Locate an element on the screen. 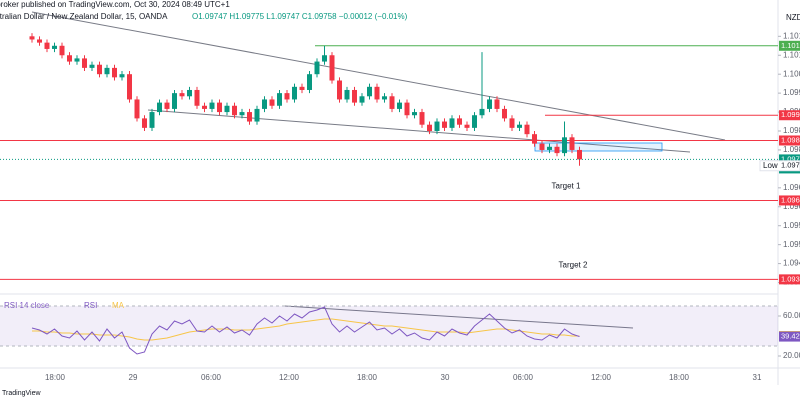 Image resolution: width=800 pixels, height=400 pixels. rsi-value-label: 39.42 is located at coordinates (790, 336).